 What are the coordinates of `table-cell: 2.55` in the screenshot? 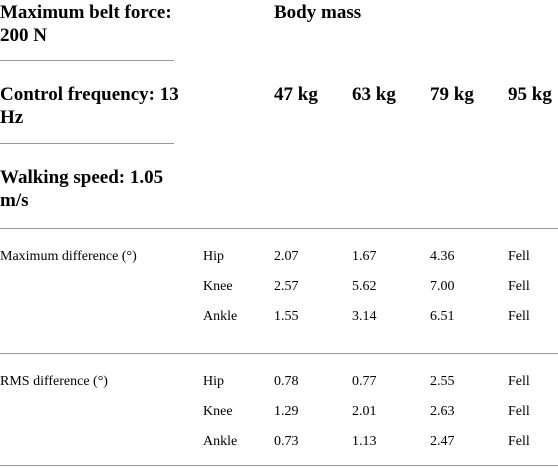 It's located at (442, 381).